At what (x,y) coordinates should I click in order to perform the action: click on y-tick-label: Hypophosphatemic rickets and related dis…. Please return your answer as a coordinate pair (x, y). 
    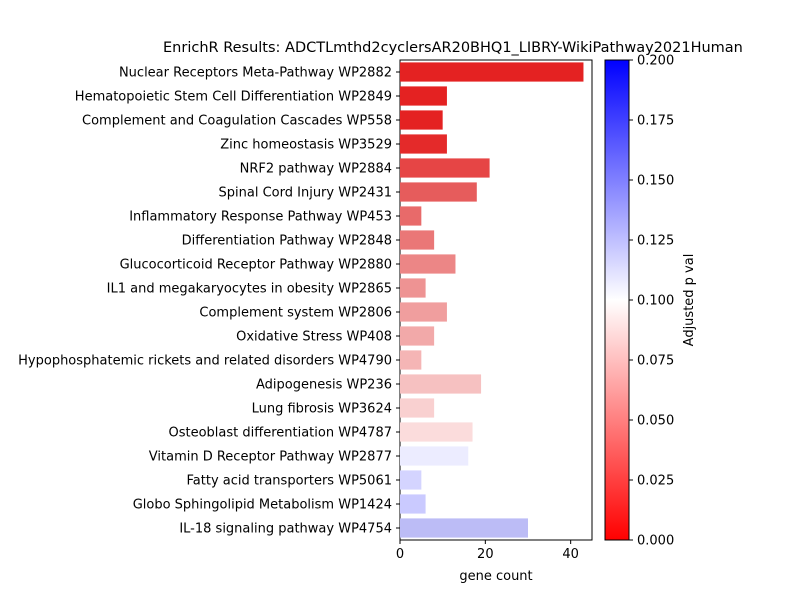
    Looking at the image, I should click on (205, 361).